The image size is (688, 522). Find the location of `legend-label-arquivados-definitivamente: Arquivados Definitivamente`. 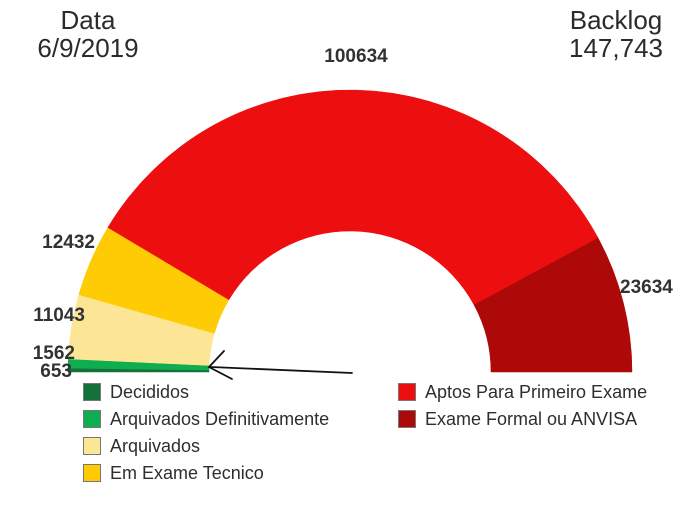

legend-label-arquivados-definitivamente: Arquivados Definitivamente is located at coordinates (220, 418).